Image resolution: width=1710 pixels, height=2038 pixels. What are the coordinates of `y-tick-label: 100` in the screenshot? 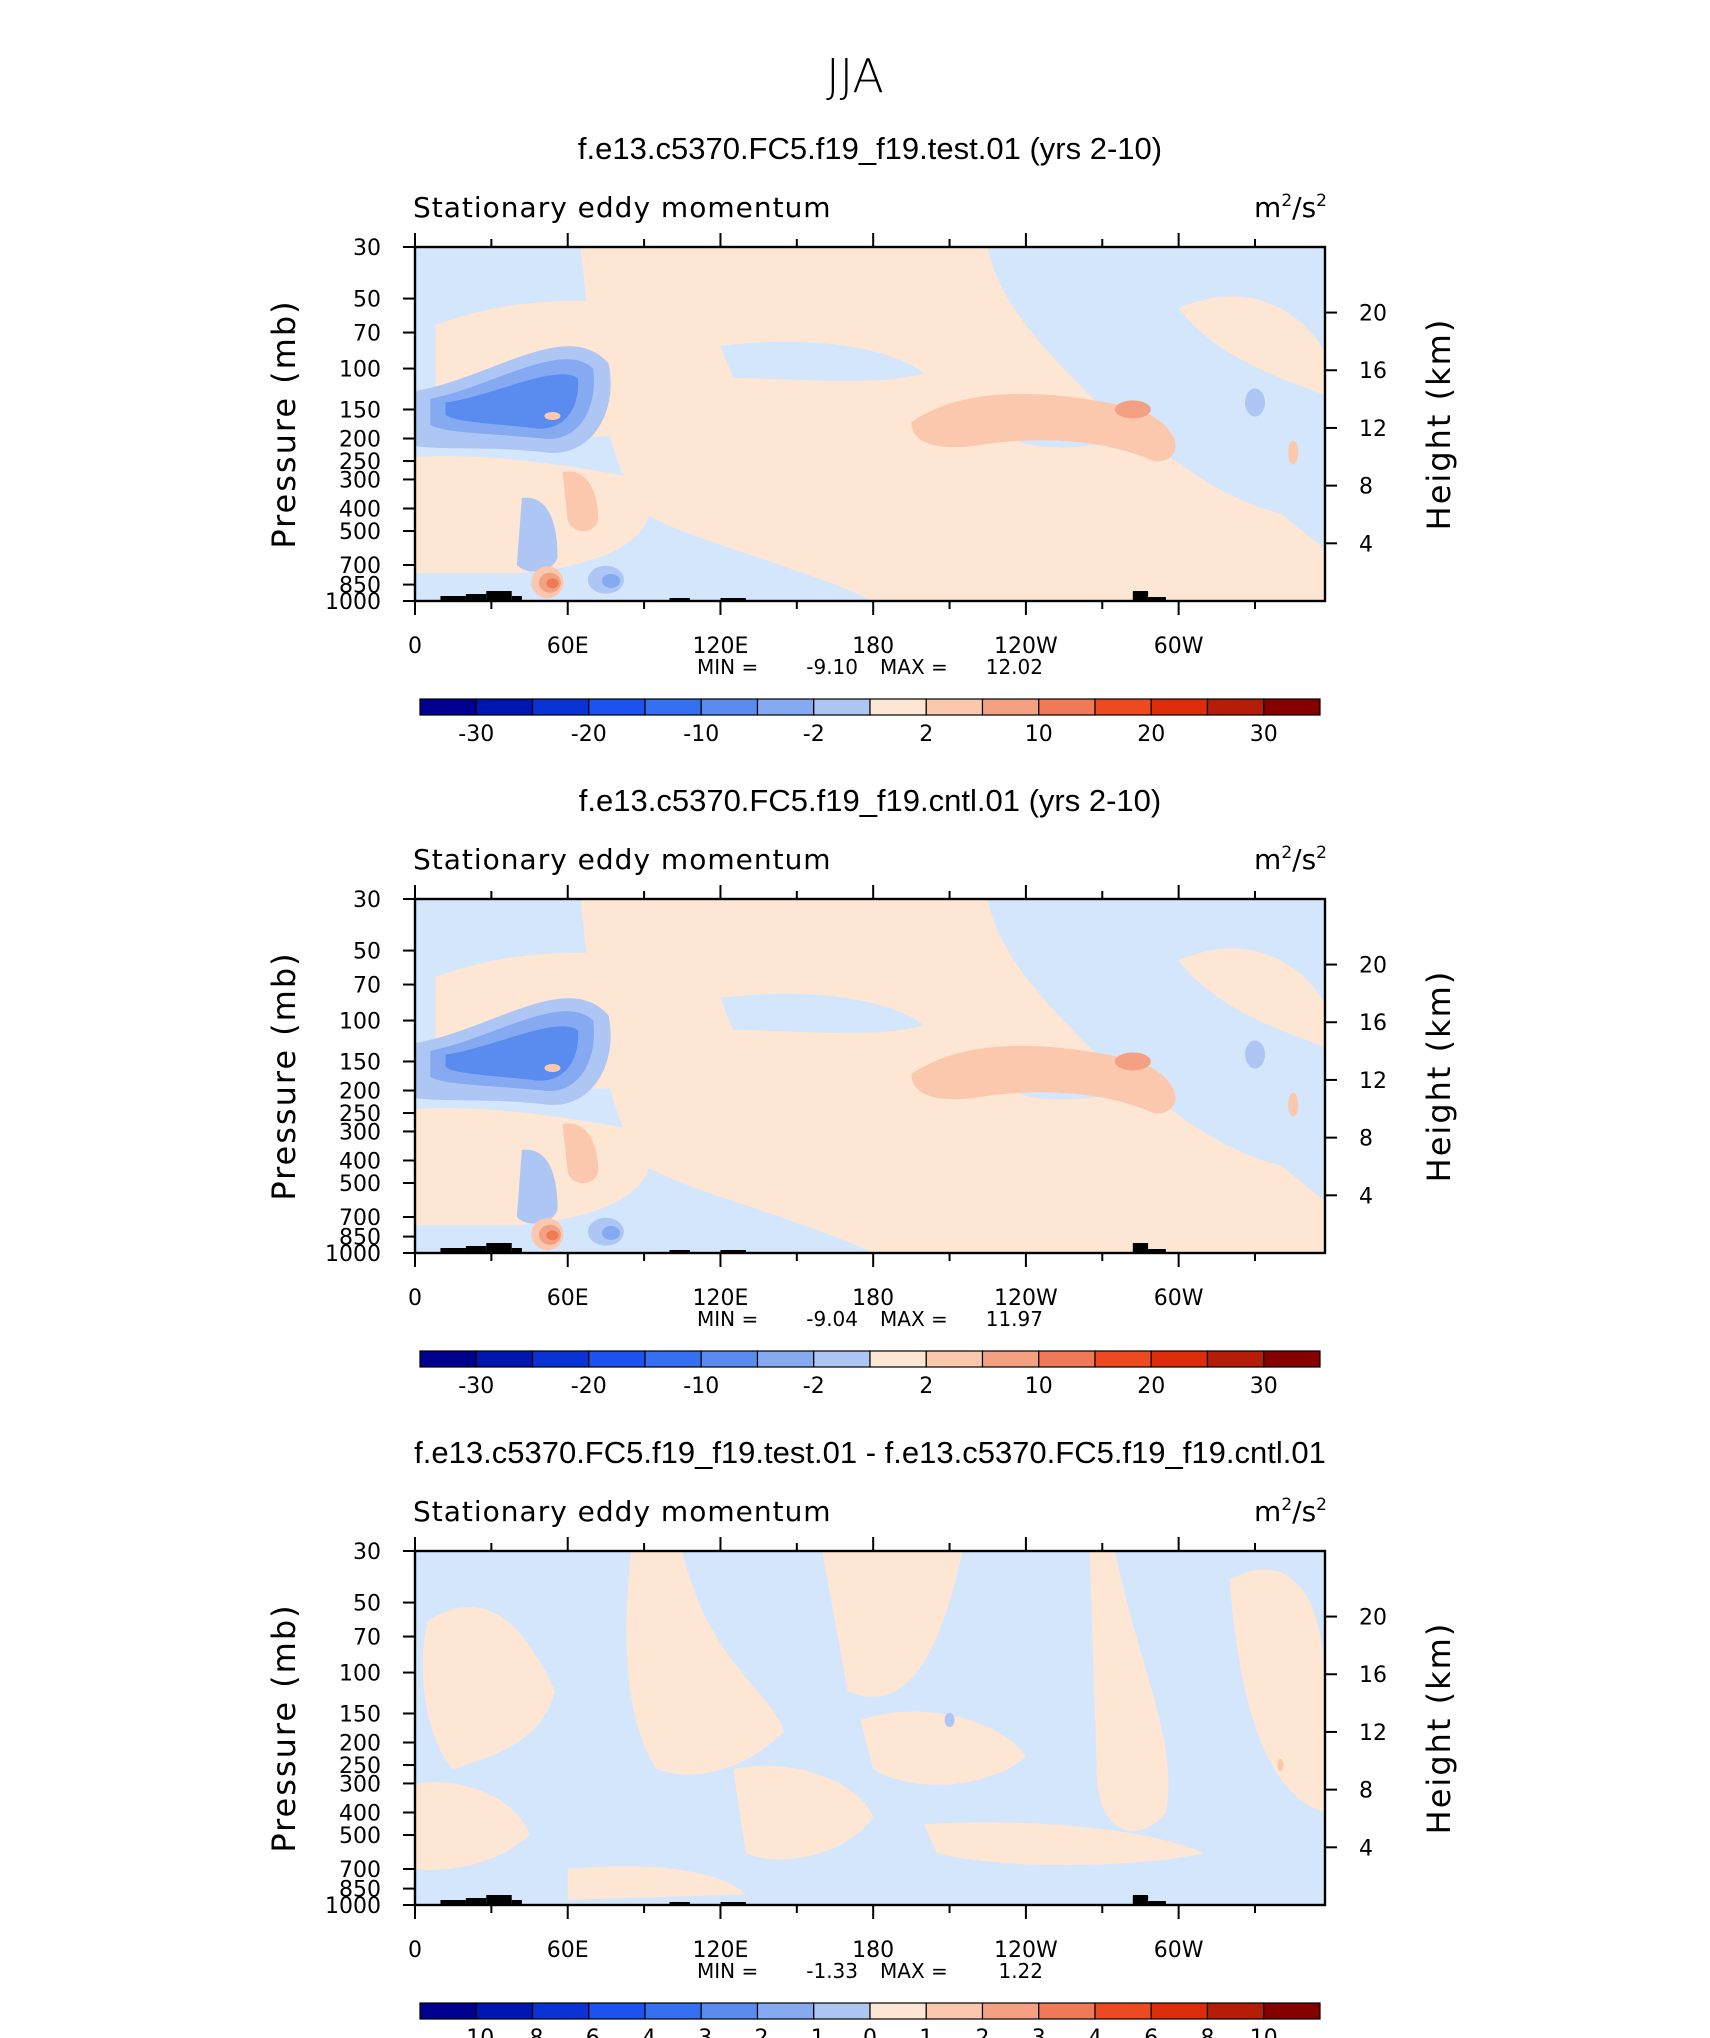 It's located at (360, 1674).